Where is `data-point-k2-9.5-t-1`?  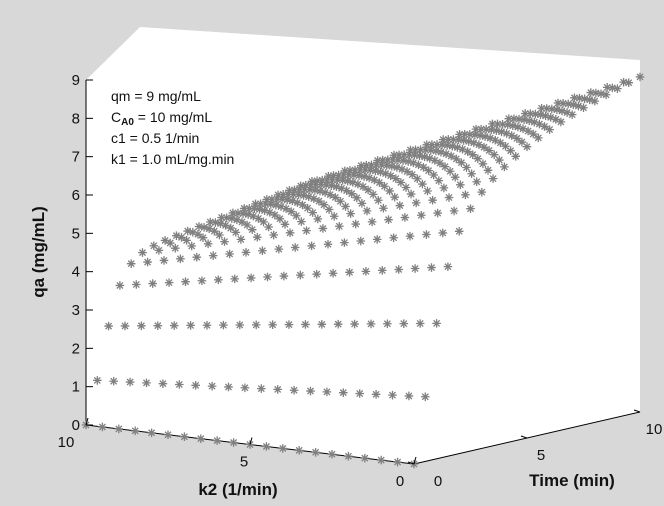
data-point-k2-9.5-t-1 is located at coordinates (125, 326).